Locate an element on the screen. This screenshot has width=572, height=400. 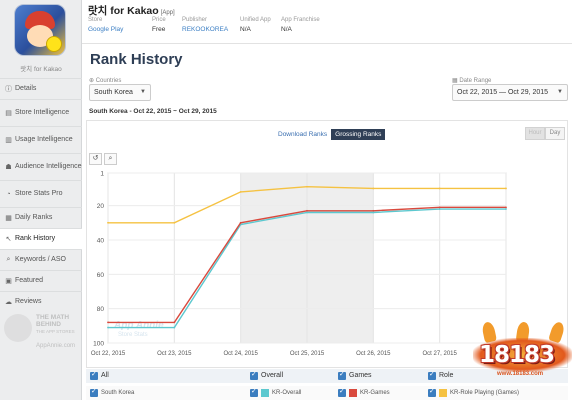
legend-kr-role: KR-Role Playing (Games) is located at coordinates (473, 392).